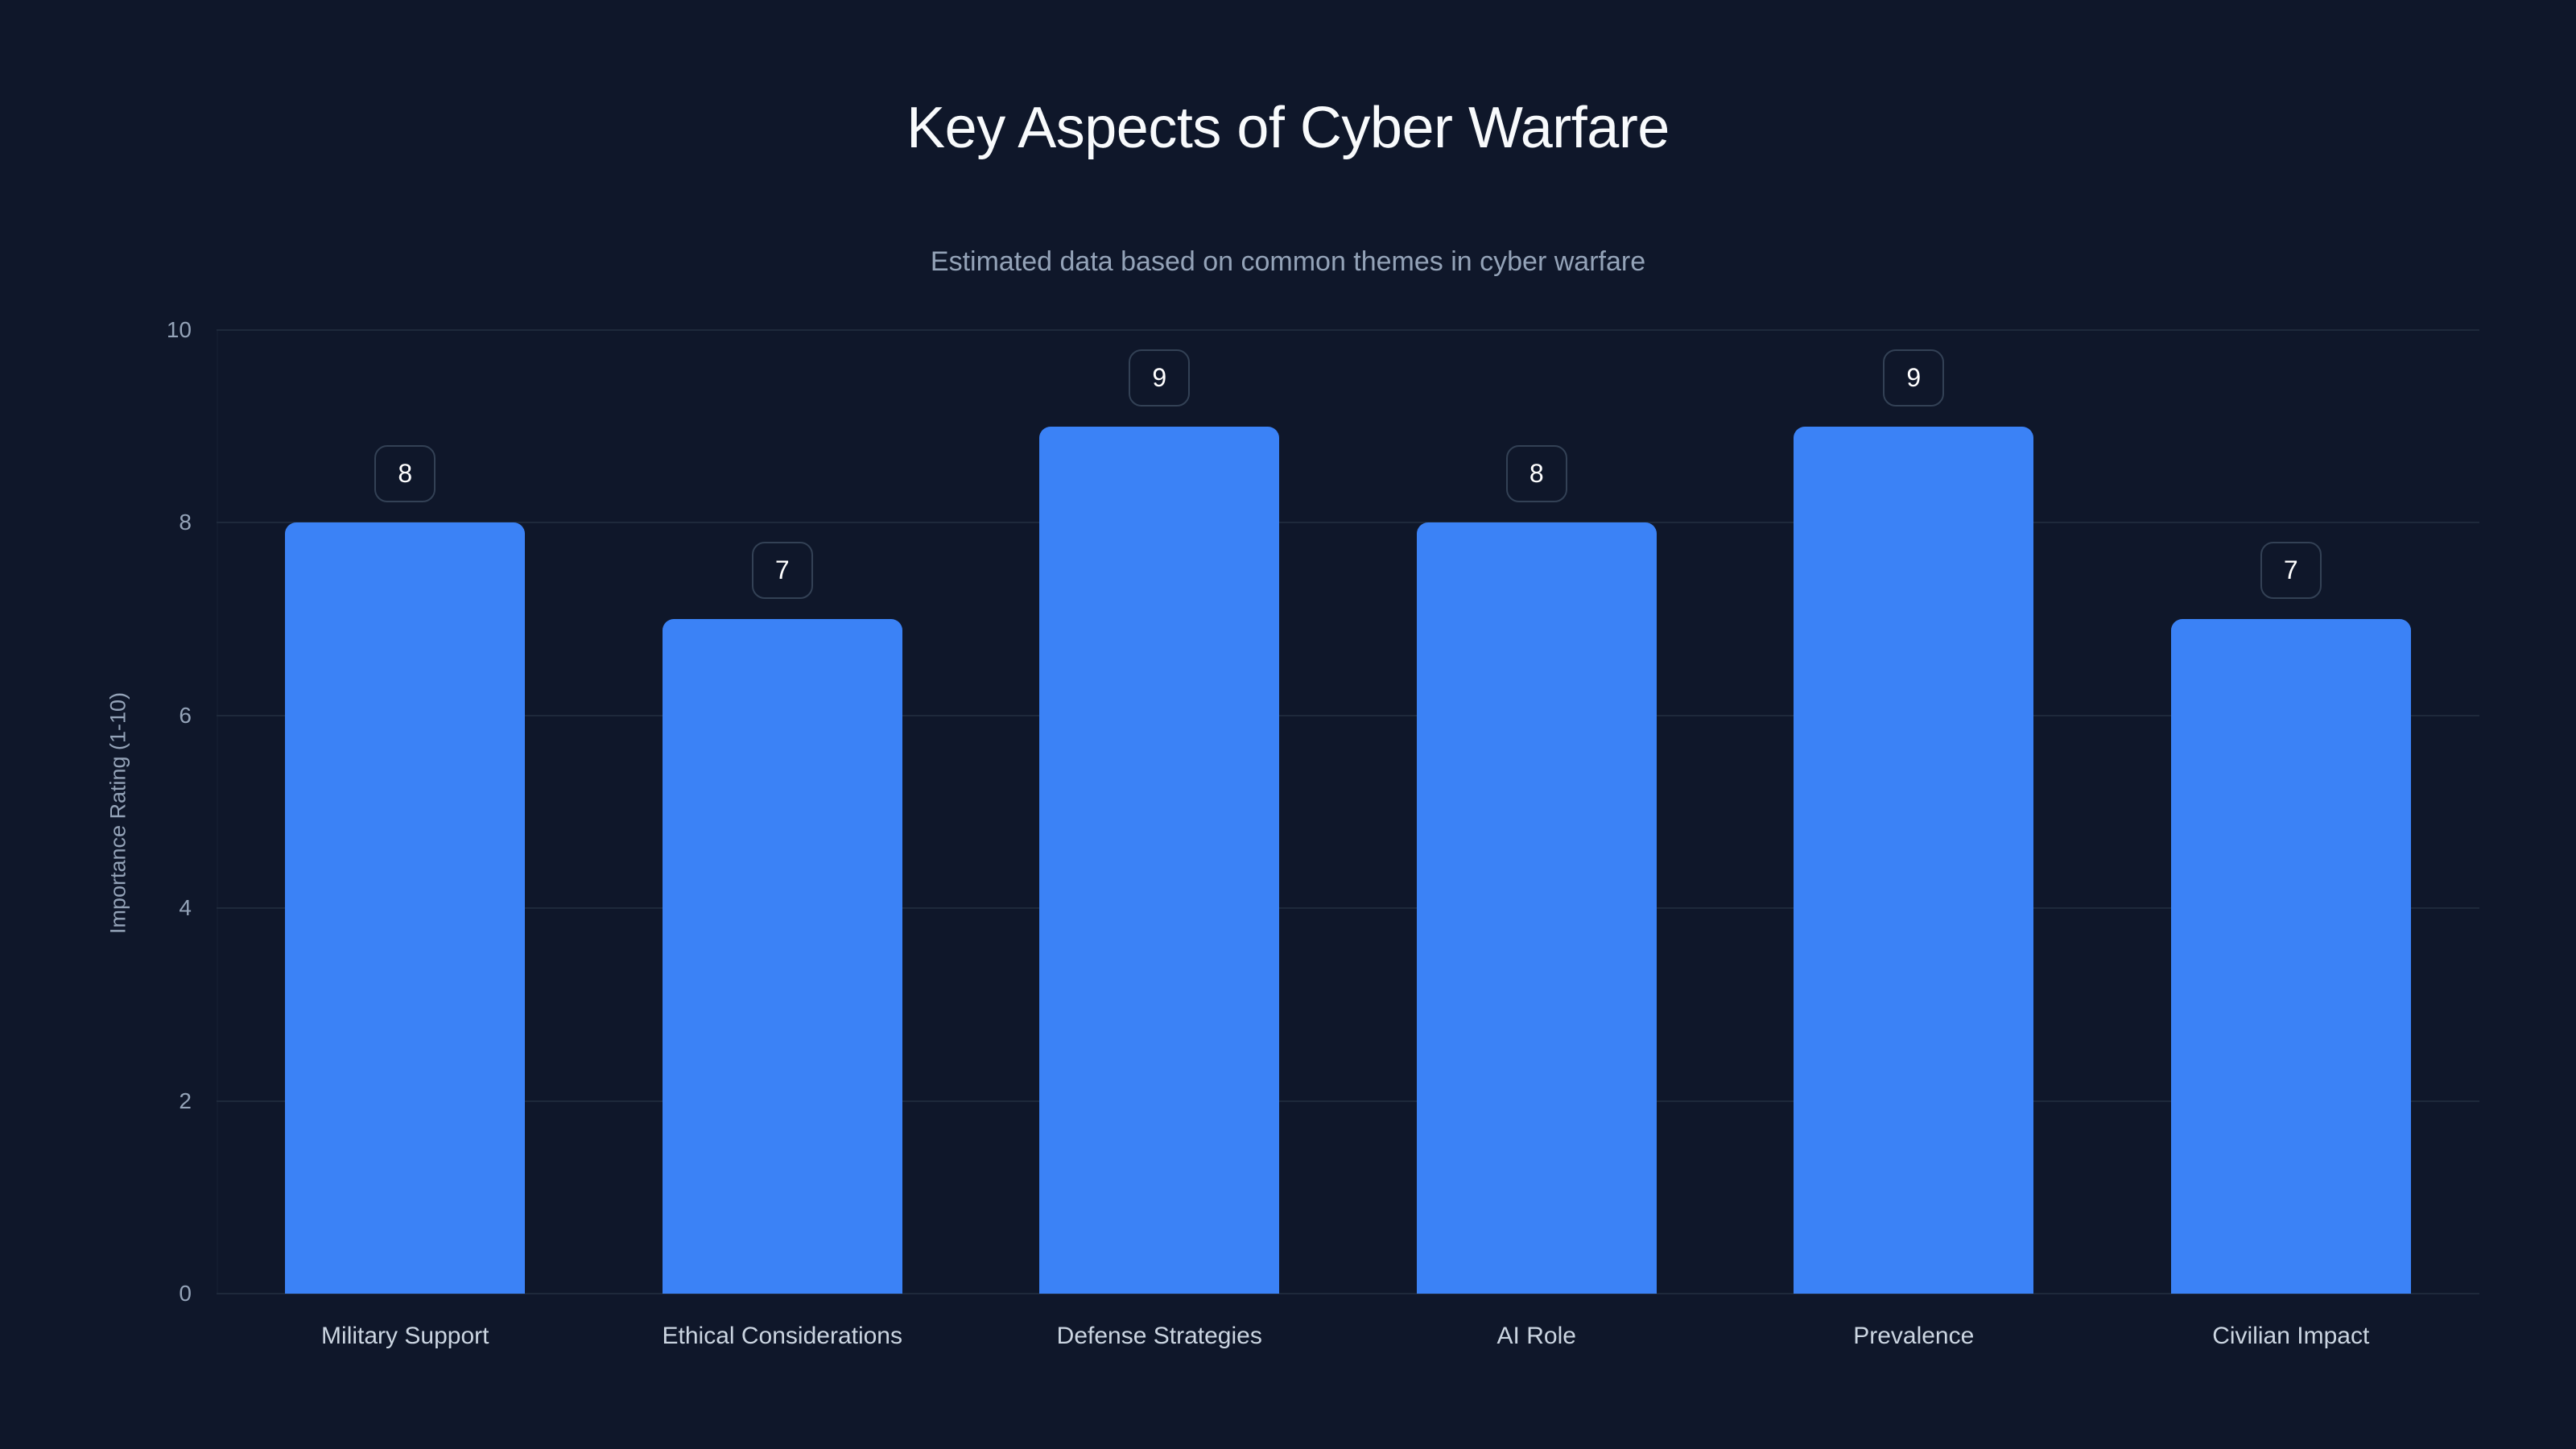 The image size is (2576, 1449). What do you see at coordinates (185, 908) in the screenshot?
I see `y-tick-label: 4` at bounding box center [185, 908].